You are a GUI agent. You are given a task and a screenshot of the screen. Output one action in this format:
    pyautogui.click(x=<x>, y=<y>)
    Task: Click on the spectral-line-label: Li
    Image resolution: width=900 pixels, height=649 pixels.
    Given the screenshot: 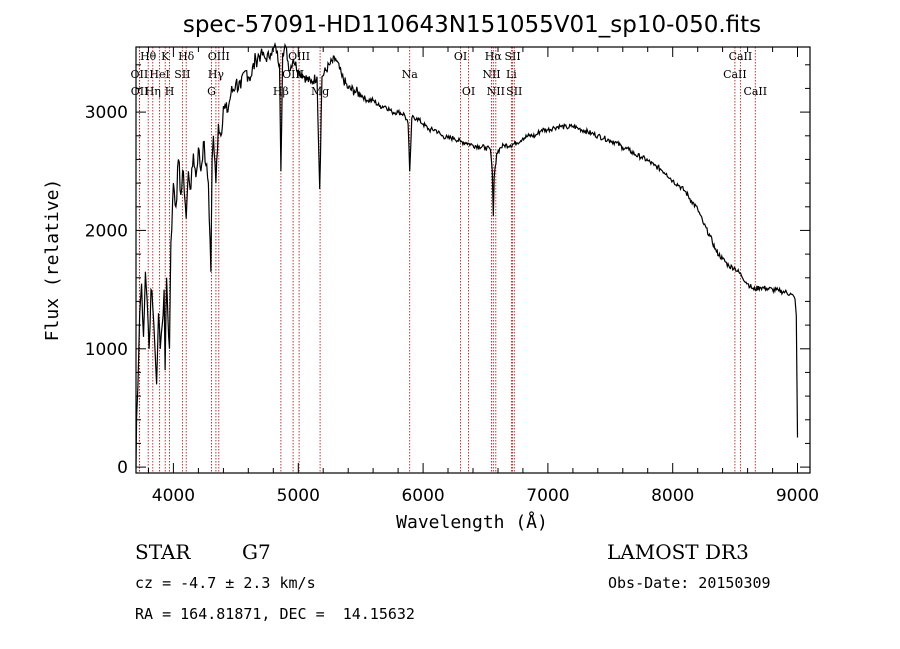 What is the action you would take?
    pyautogui.click(x=511, y=74)
    